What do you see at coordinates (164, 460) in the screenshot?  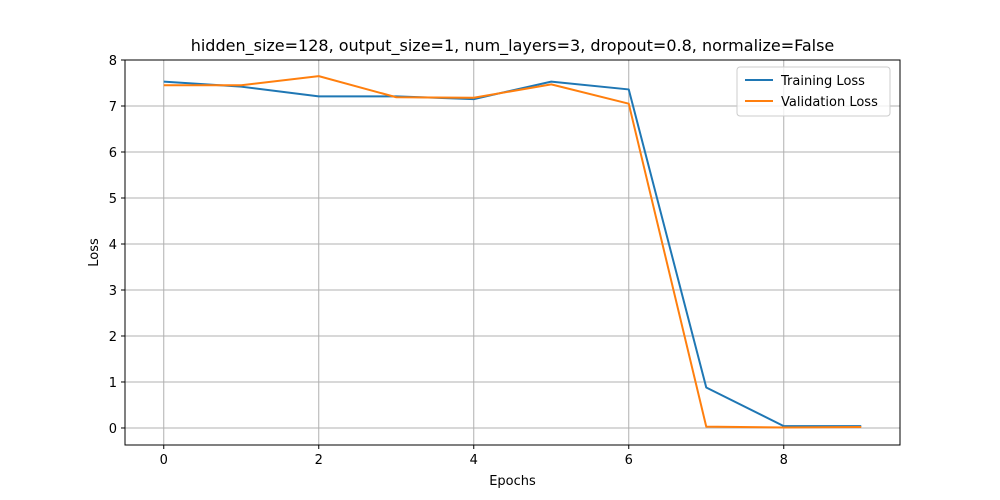 I see `x-tick-label: 0` at bounding box center [164, 460].